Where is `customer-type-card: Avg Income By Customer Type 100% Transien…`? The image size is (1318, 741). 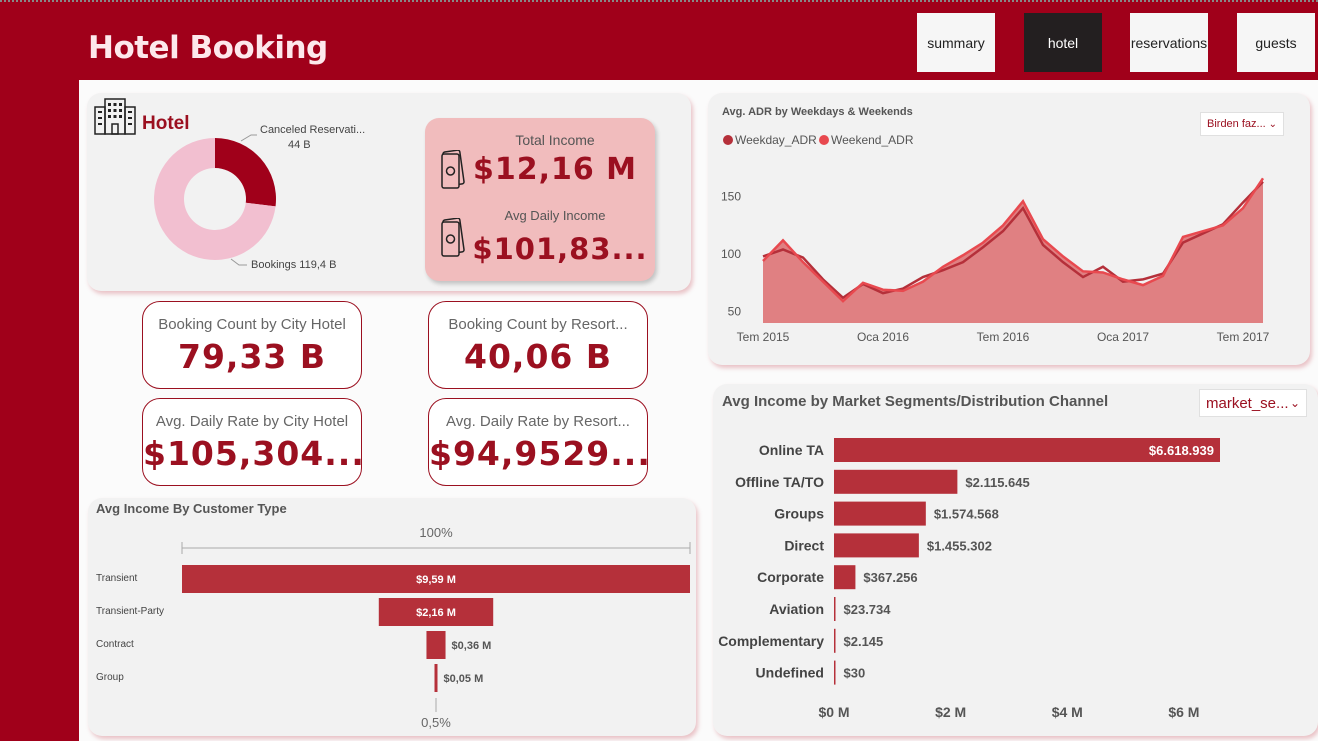
customer-type-card: Avg Income By Customer Type 100% Transien… is located at coordinates (392, 617).